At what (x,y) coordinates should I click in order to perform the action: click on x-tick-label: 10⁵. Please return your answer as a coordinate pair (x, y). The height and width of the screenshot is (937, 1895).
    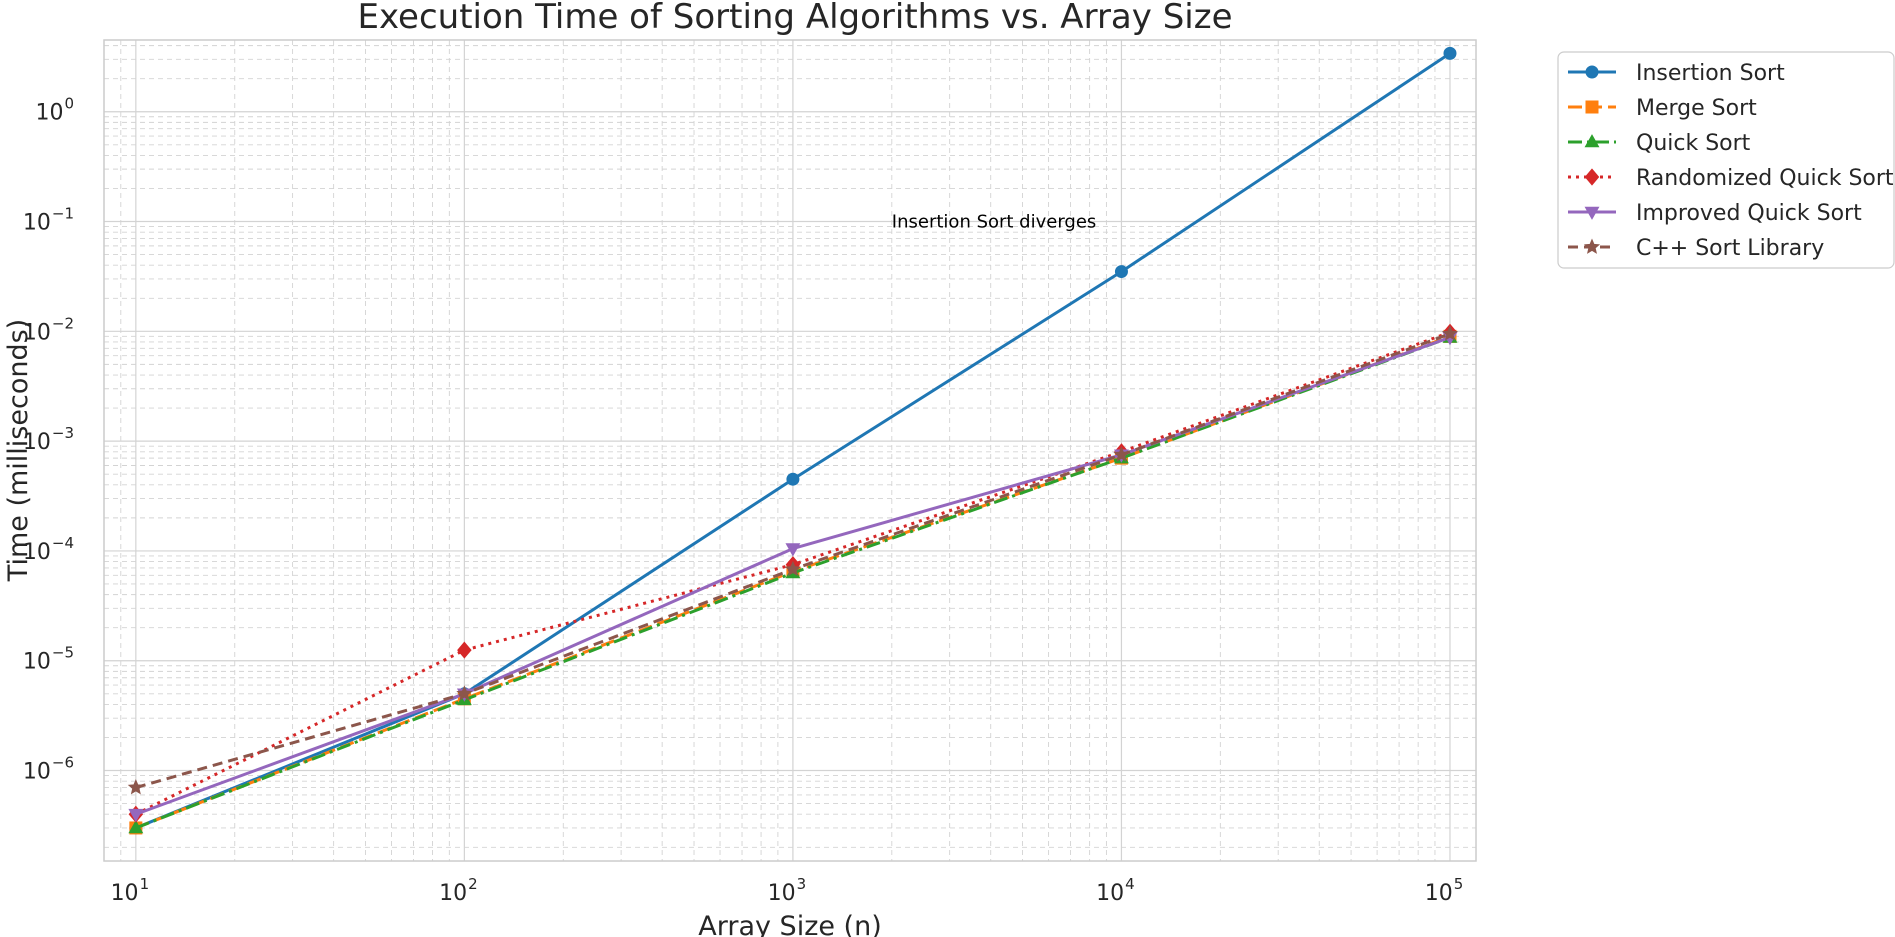
    Looking at the image, I should click on (1444, 890).